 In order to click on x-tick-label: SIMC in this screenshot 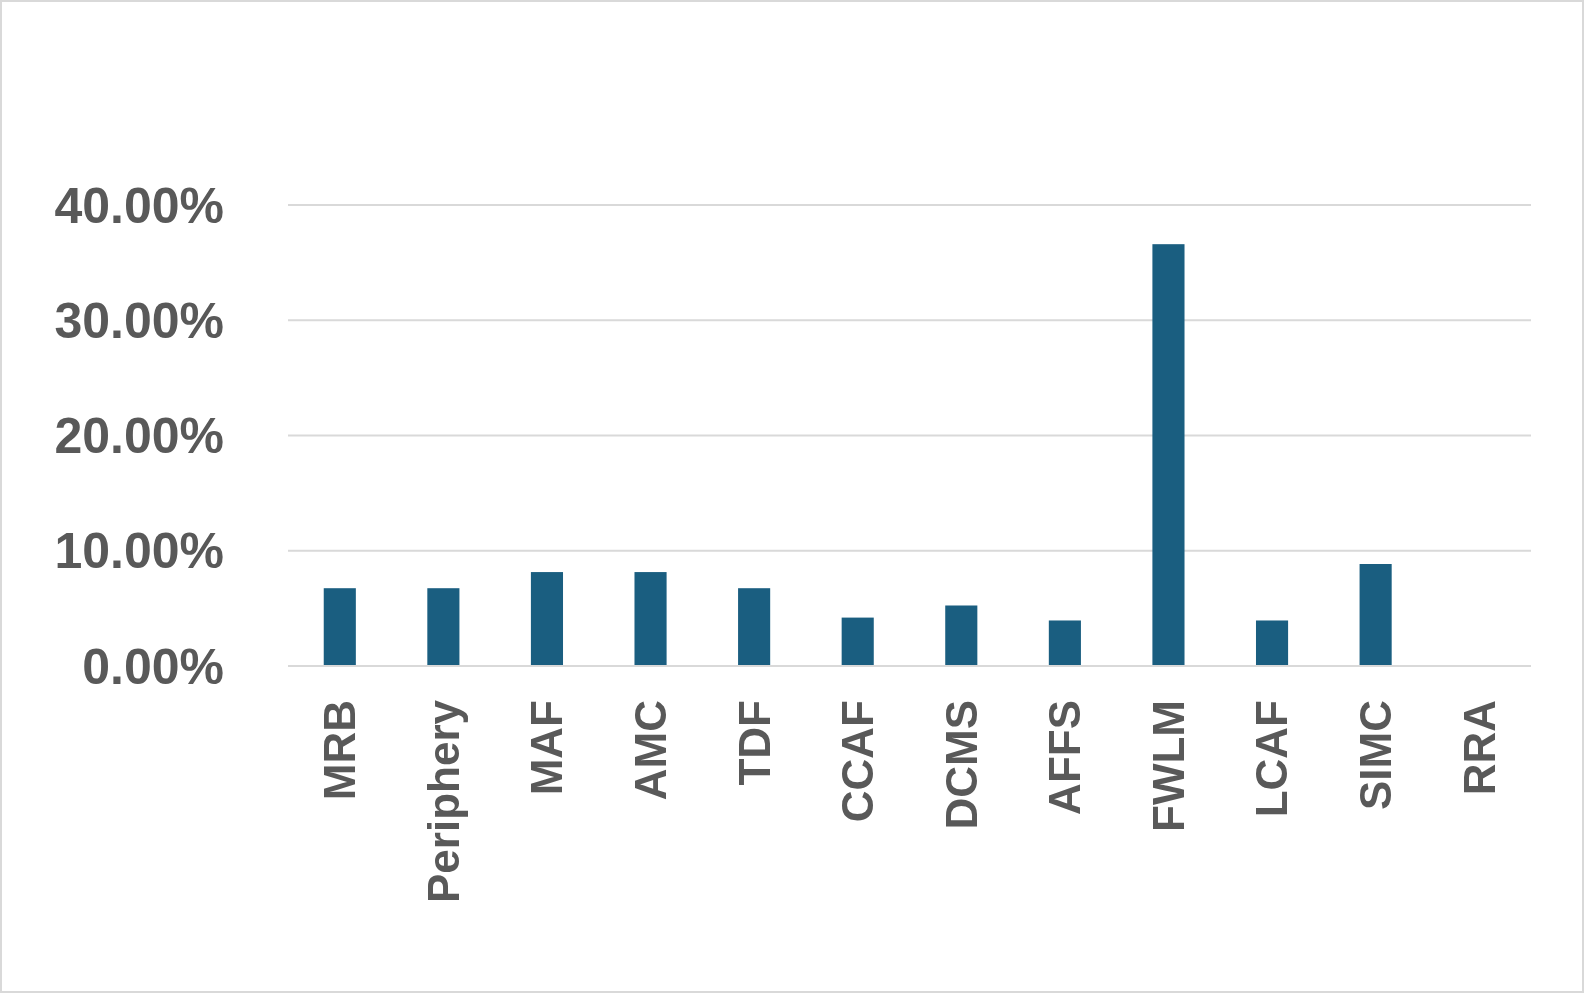, I will do `click(1376, 755)`.